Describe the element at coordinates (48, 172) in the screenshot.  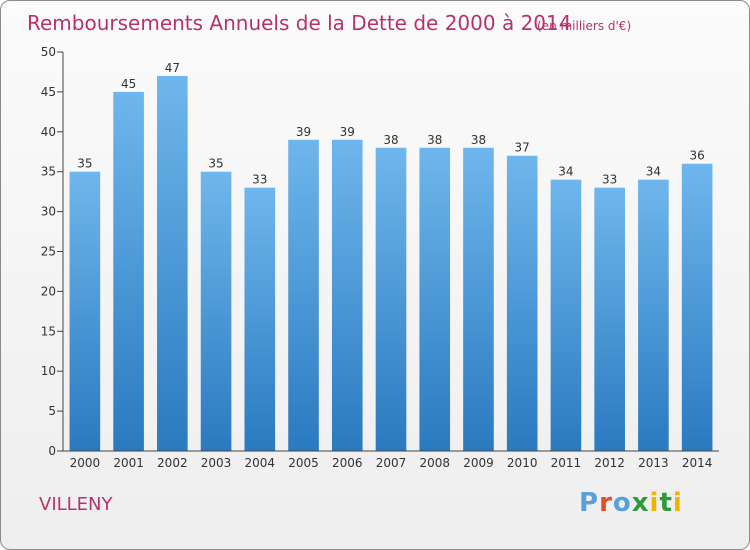
I see `y-tick-label: 35` at that location.